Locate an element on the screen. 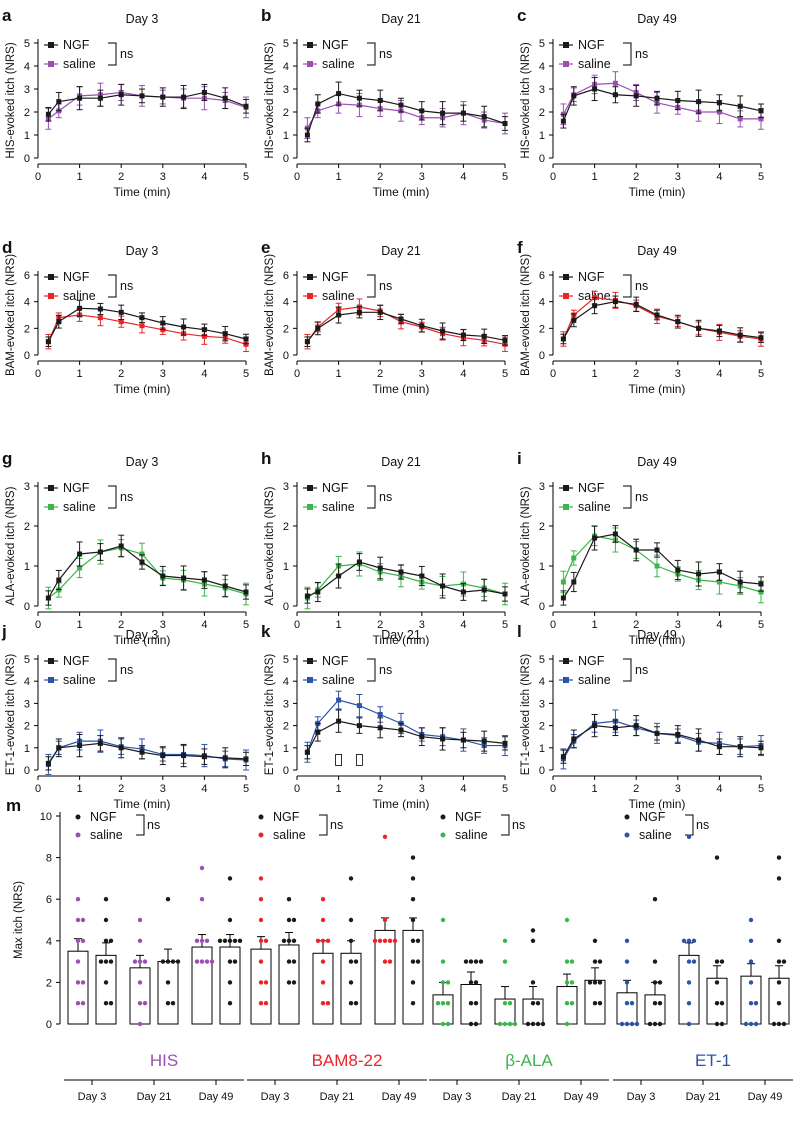  bar-ngf is located at coordinates (168, 993).